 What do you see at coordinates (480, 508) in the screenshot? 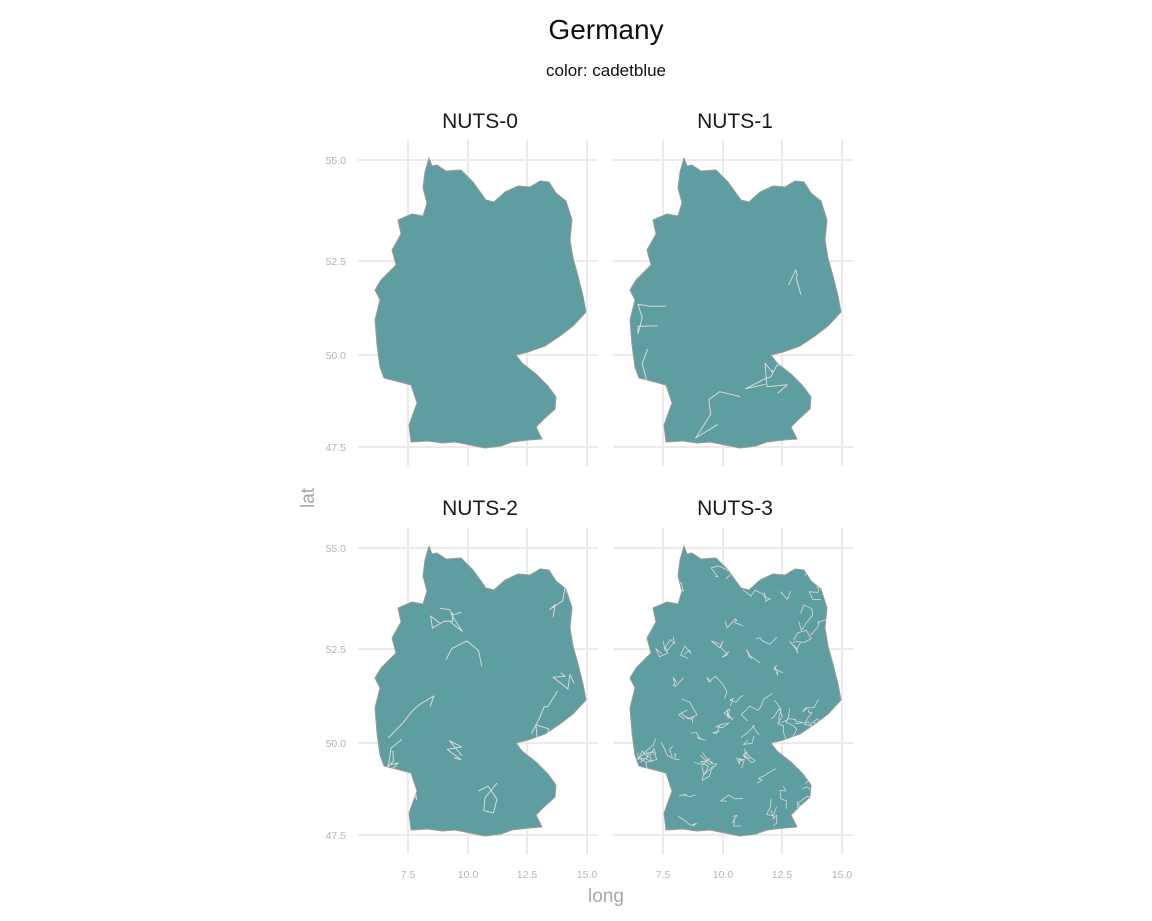
I see `panel-label: NUTS-2` at bounding box center [480, 508].